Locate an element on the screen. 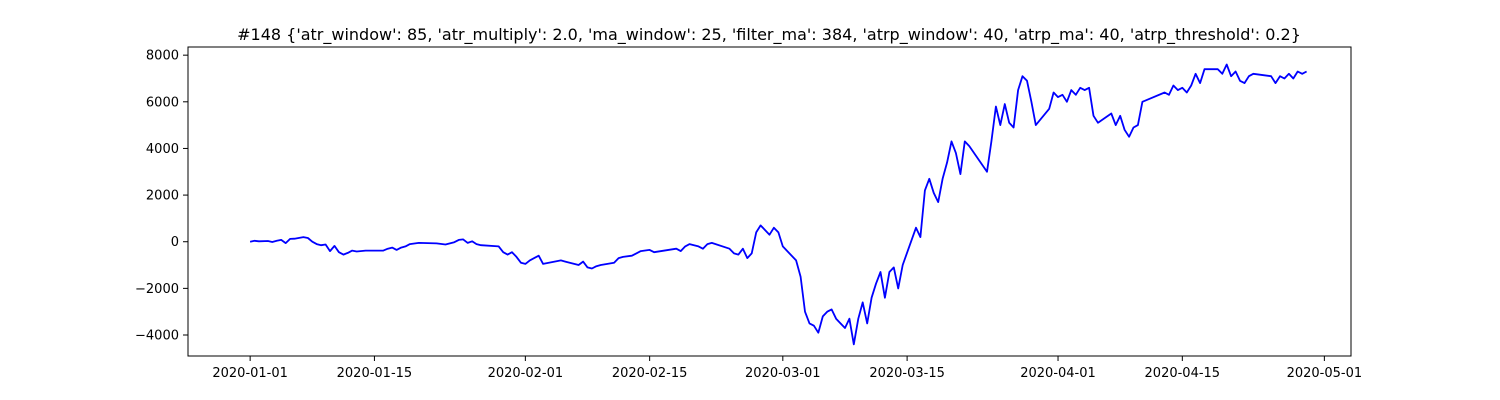 This screenshot has height=400, width=1500. y-tick-label: 0 is located at coordinates (175, 242).